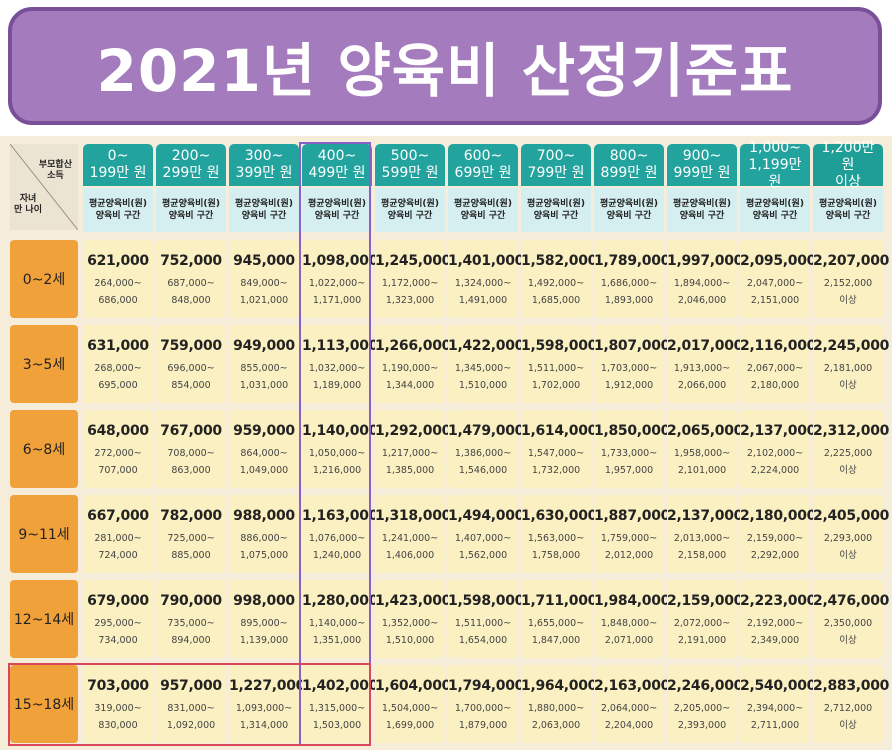  Describe the element at coordinates (118, 261) in the screenshot. I see `average-support-amount: 621,000` at that location.